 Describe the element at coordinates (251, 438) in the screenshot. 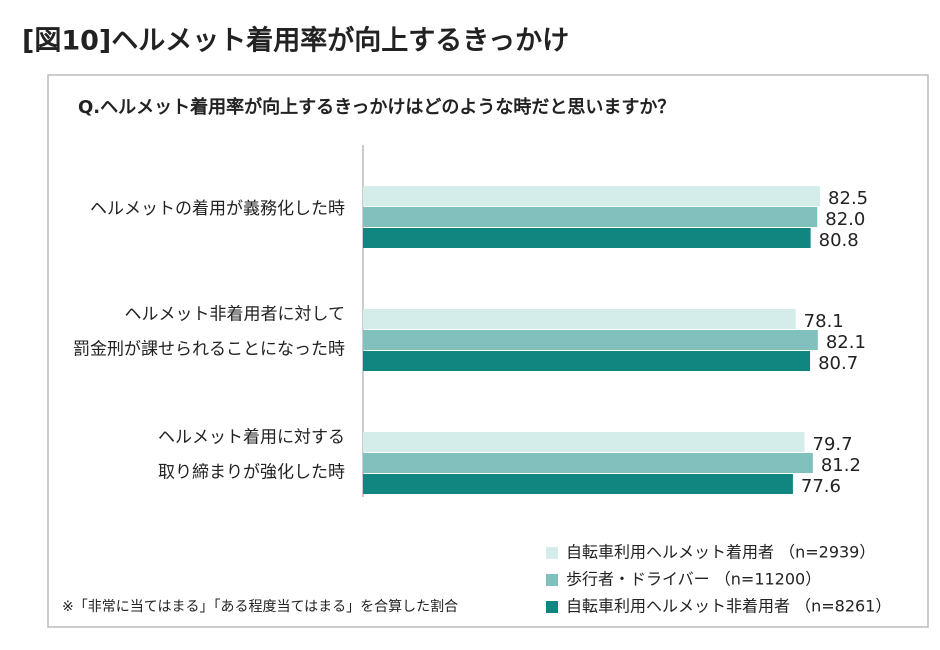

I see `category-label: ヘルメット着用に対する` at that location.